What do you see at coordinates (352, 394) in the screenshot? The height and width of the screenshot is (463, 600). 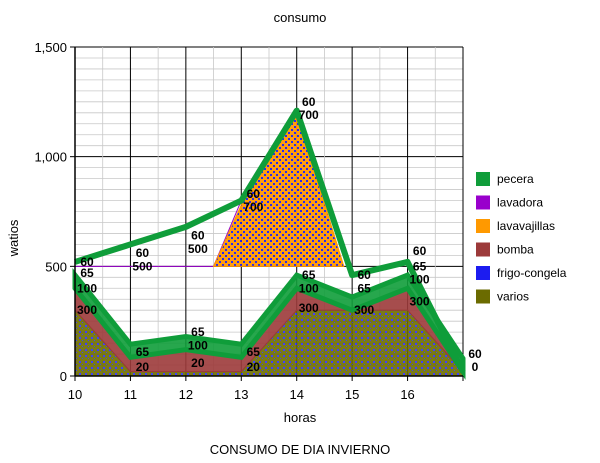 I see `x-tick-label: 15` at bounding box center [352, 394].